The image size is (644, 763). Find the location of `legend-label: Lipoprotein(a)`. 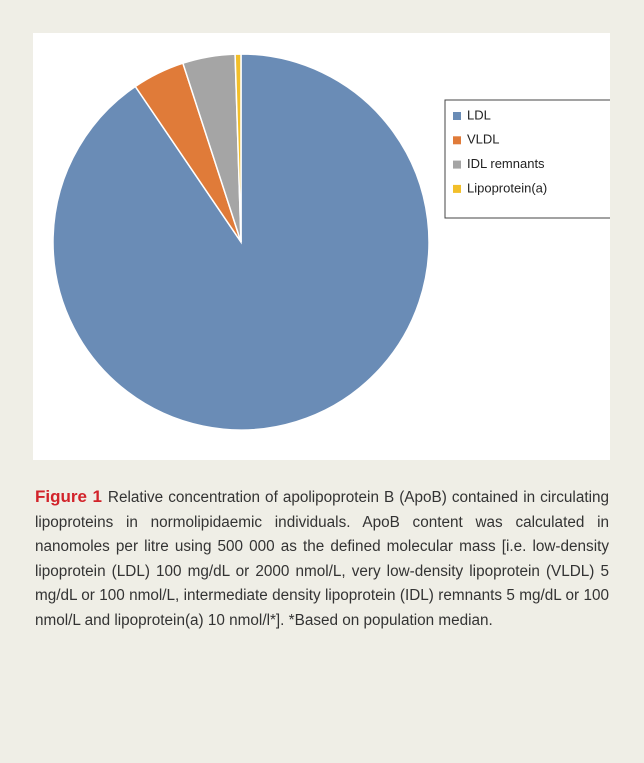

legend-label: Lipoprotein(a) is located at coordinates (507, 187).